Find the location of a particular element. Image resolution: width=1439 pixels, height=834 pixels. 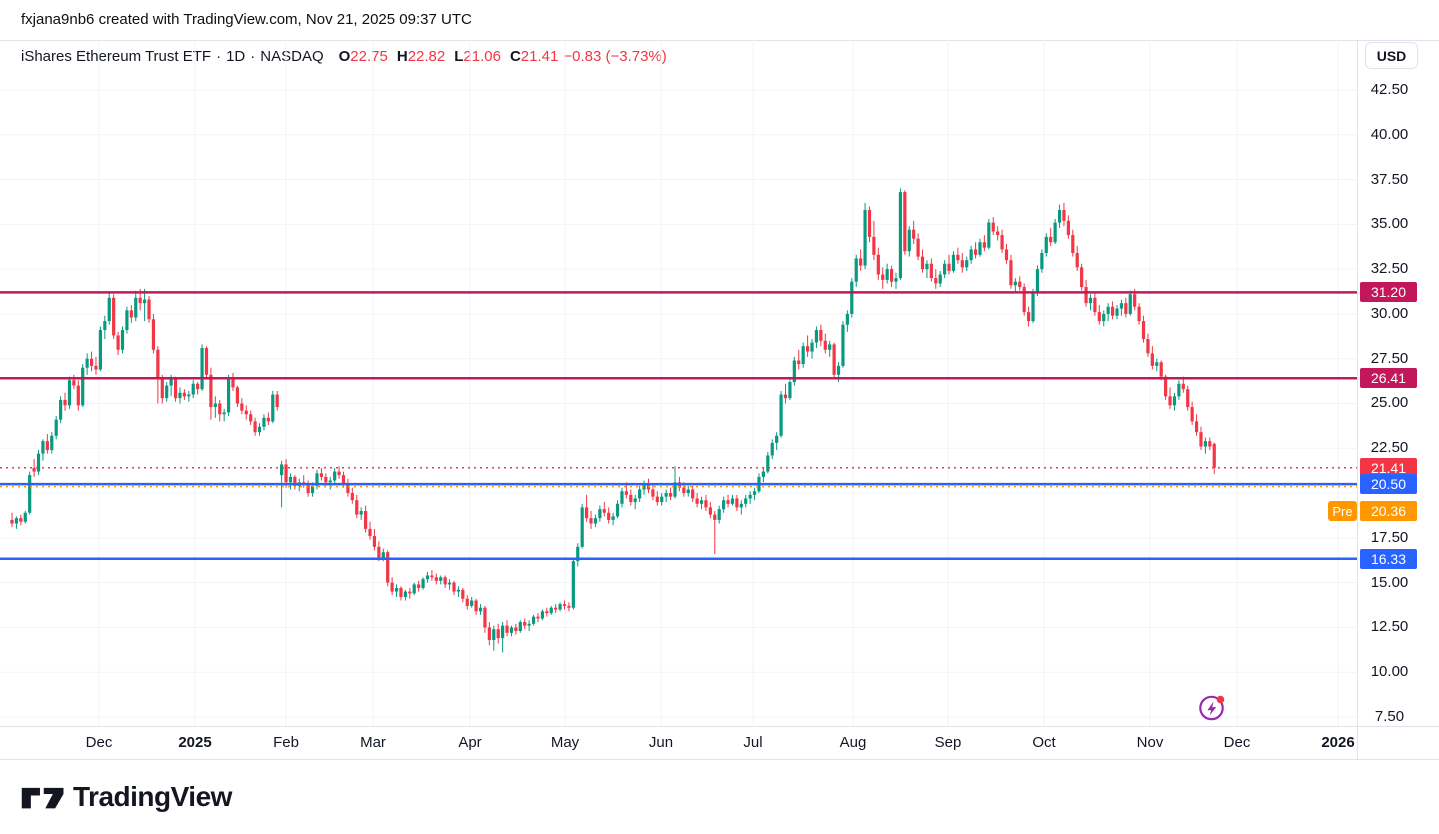

footer-divider is located at coordinates (719, 759).